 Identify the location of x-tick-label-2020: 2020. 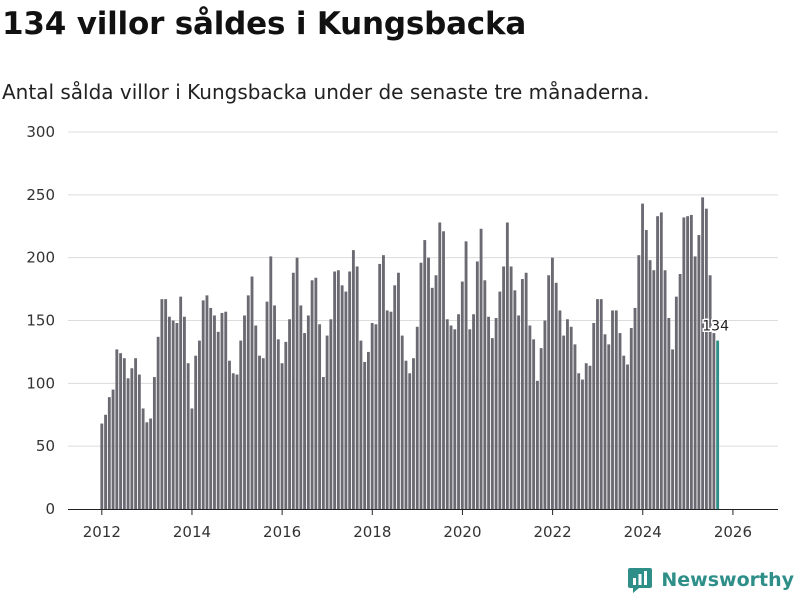
(462, 532).